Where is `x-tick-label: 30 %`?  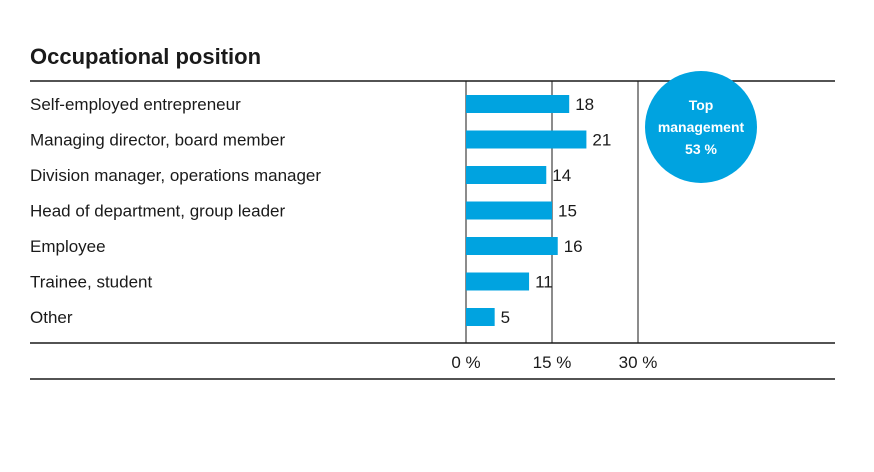
x-tick-label: 30 % is located at coordinates (638, 362).